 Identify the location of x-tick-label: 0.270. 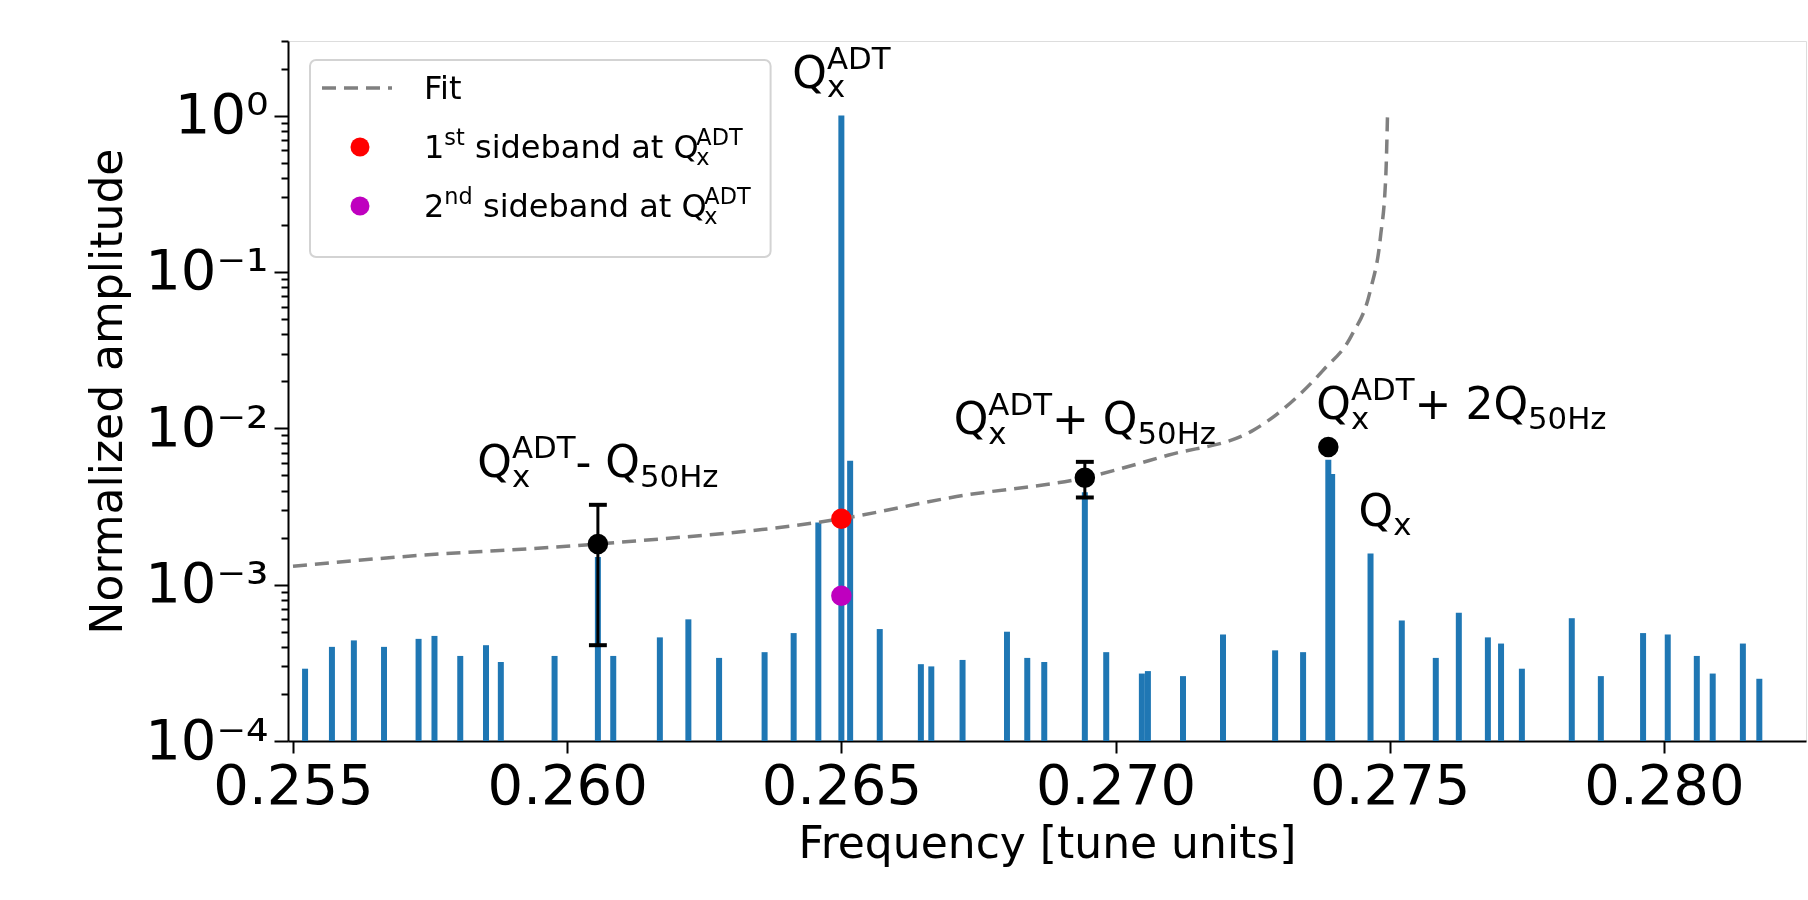
(1116, 784).